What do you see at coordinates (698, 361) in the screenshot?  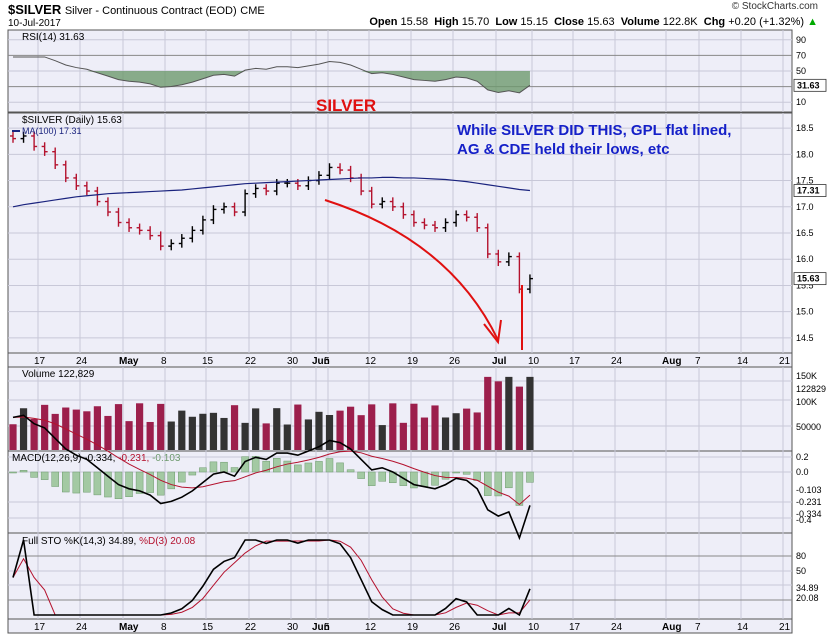 I see `x-tick-label: 7` at bounding box center [698, 361].